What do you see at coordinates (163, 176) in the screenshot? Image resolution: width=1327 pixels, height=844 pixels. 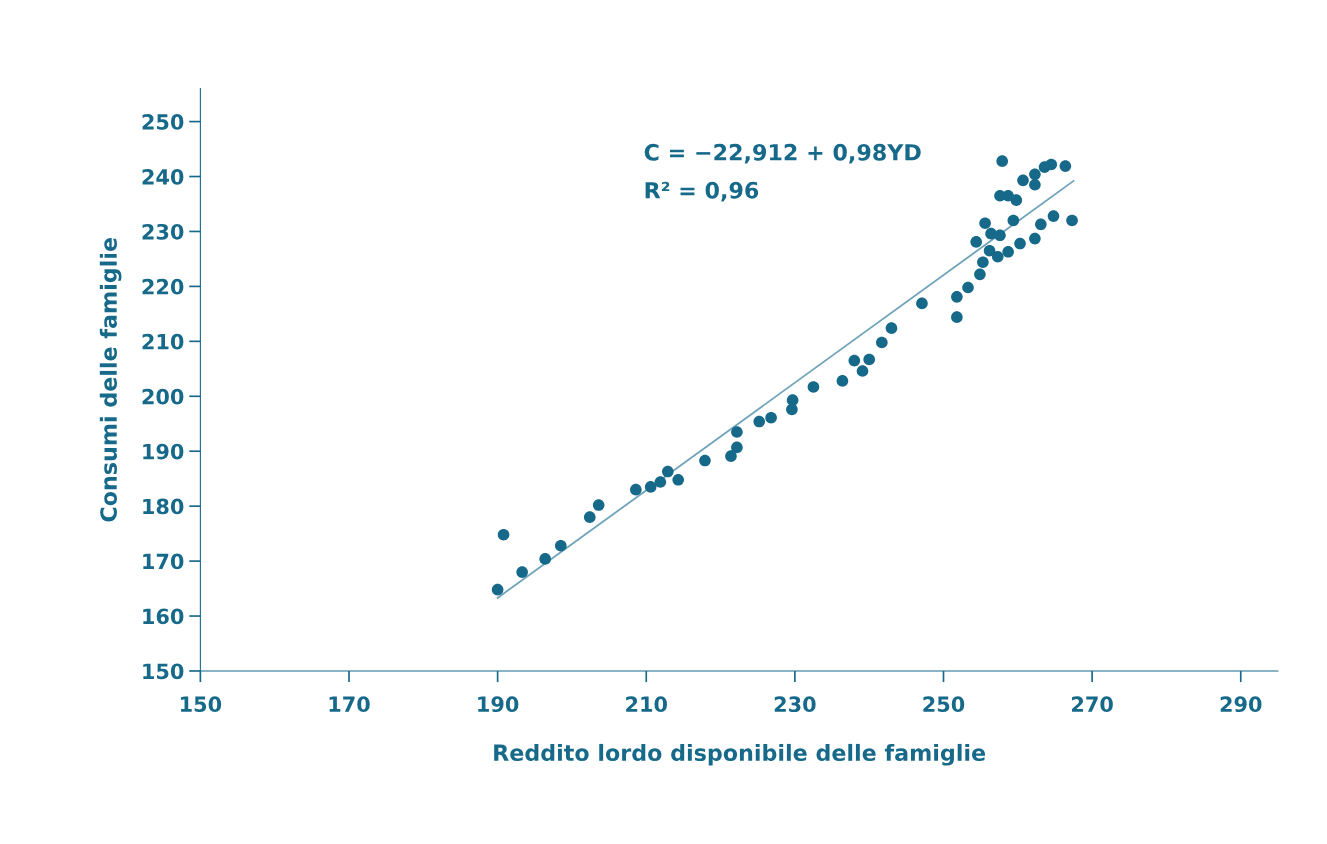 I see `y-tick-label: 240` at bounding box center [163, 176].